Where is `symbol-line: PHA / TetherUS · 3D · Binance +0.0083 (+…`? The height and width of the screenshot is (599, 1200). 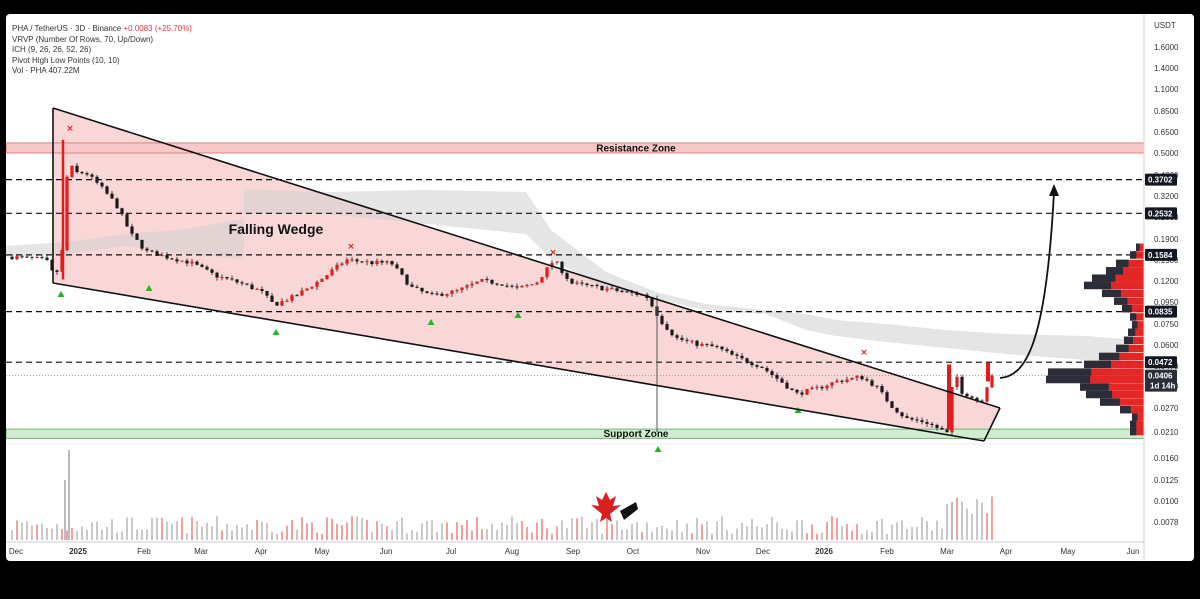
symbol-line: PHA / TetherUS · 3D · Binance +0.0083 (+… is located at coordinates (102, 29).